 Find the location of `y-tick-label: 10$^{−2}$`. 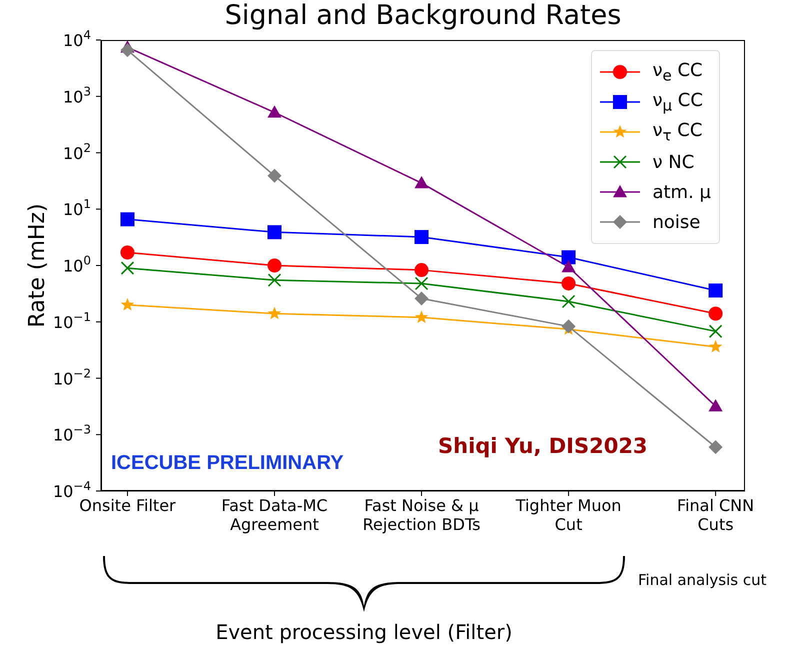

y-tick-label: 10$^{−2}$ is located at coordinates (71, 377).